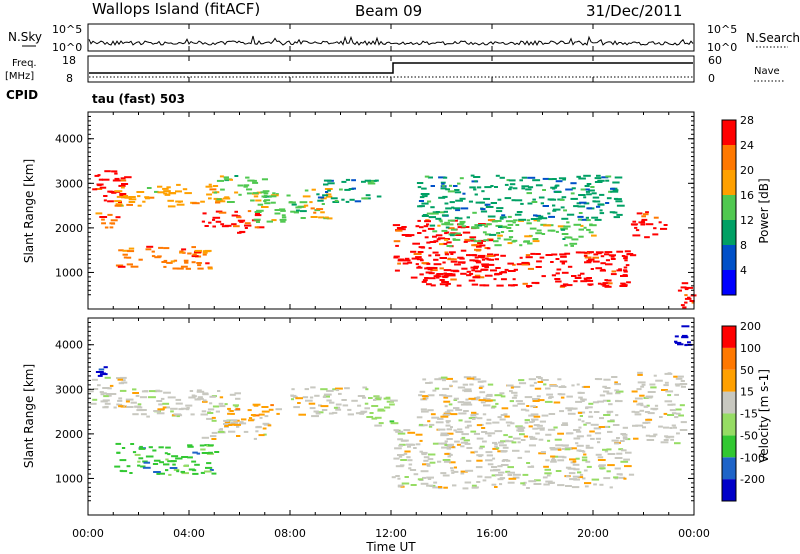 This screenshot has width=800, height=554. Describe the element at coordinates (69, 272) in the screenshot. I see `y-tick-label: 1000` at that location.